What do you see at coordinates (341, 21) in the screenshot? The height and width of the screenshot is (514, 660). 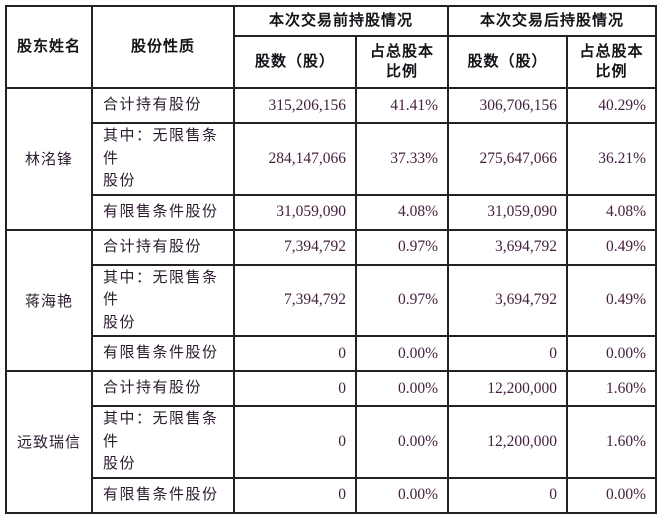 I see `header-before-transaction-group: 本次交易前持股情况` at bounding box center [341, 21].